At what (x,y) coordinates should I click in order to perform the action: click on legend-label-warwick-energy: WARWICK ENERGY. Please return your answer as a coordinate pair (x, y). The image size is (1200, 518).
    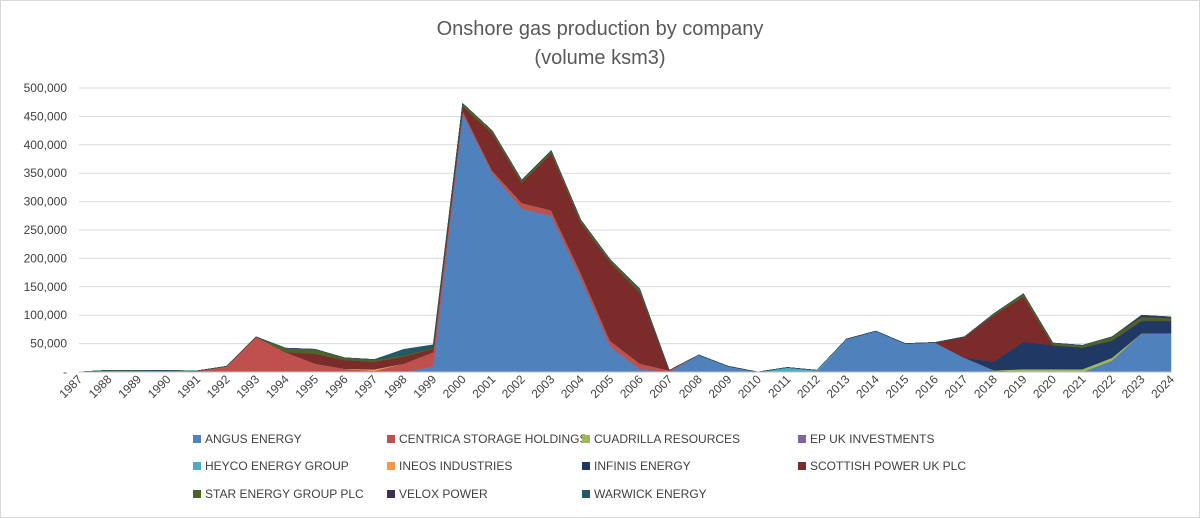
    Looking at the image, I should click on (650, 494).